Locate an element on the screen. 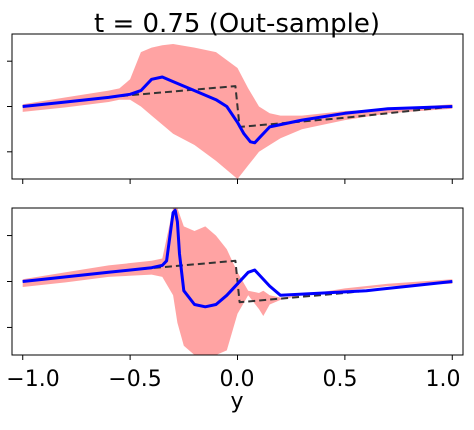 The image size is (474, 430). x-tick-label: 0.0 is located at coordinates (237, 379).